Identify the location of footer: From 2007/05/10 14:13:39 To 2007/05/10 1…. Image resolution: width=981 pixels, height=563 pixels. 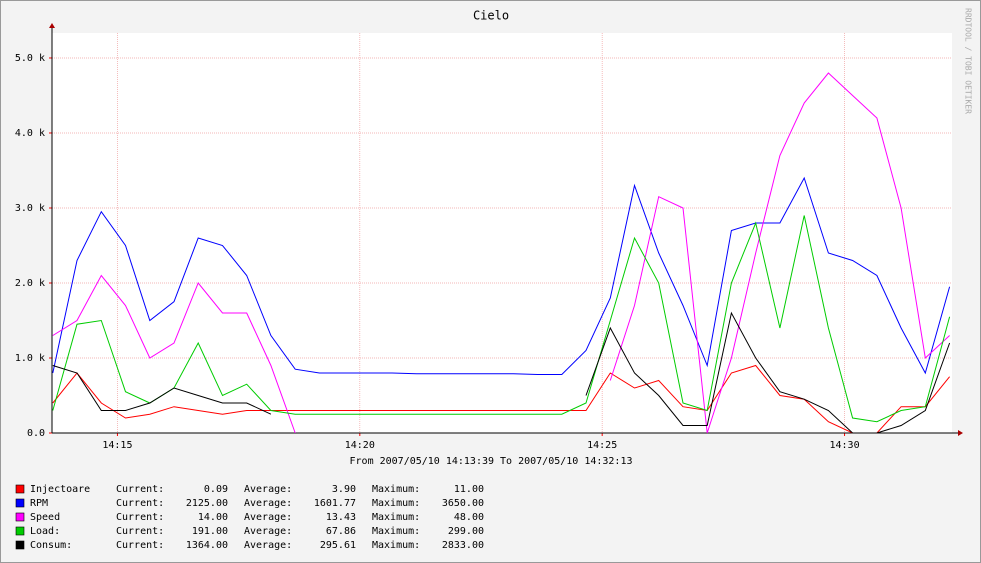
(491, 461).